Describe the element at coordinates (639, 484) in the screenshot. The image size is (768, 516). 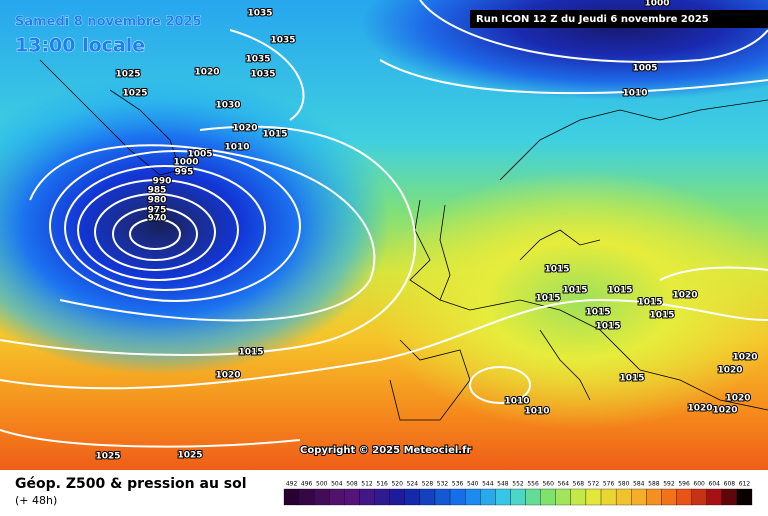
I see `scale-label: 584` at that location.